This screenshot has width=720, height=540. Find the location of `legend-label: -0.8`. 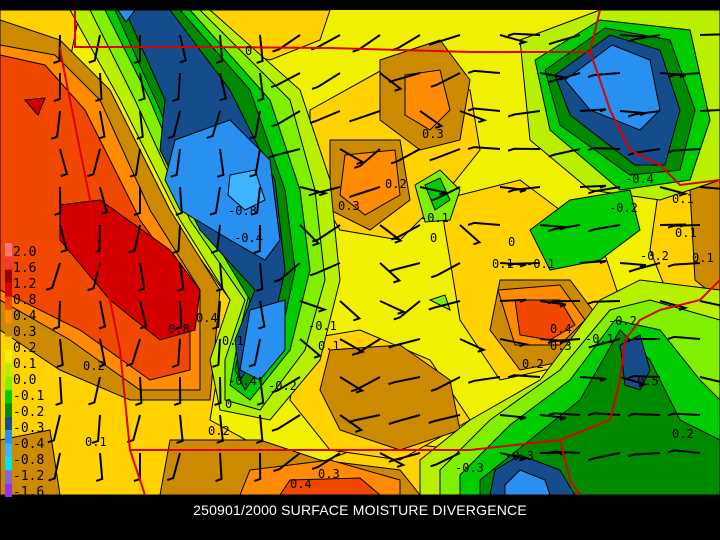

legend-label: -0.8 is located at coordinates (28, 460).